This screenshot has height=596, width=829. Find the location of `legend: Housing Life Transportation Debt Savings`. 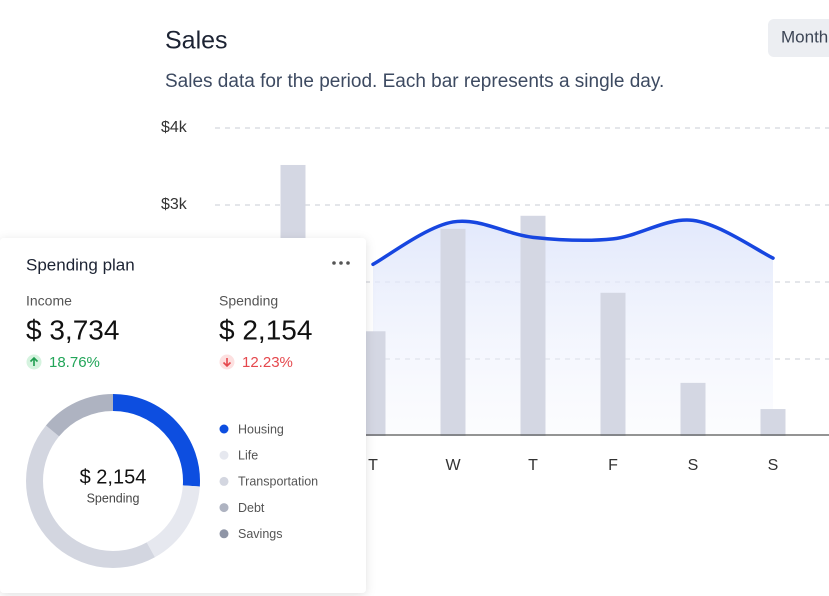

legend: Housing Life Transportation Debt Savings is located at coordinates (268, 481).